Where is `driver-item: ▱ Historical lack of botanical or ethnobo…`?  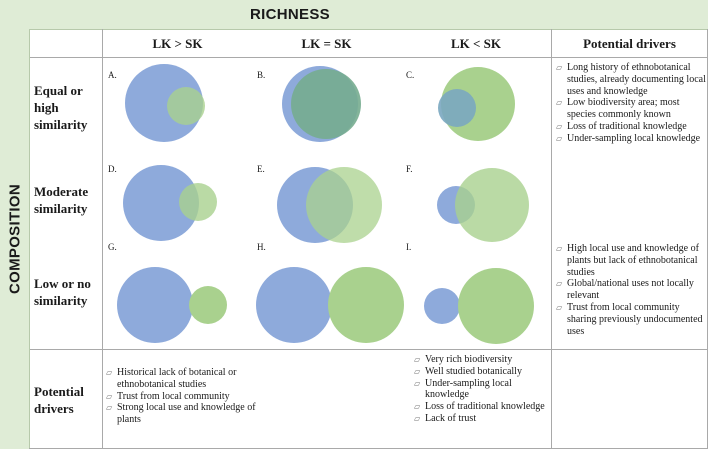
driver-item: ▱ Historical lack of botanical or ethnobo… is located at coordinates (171, 378).